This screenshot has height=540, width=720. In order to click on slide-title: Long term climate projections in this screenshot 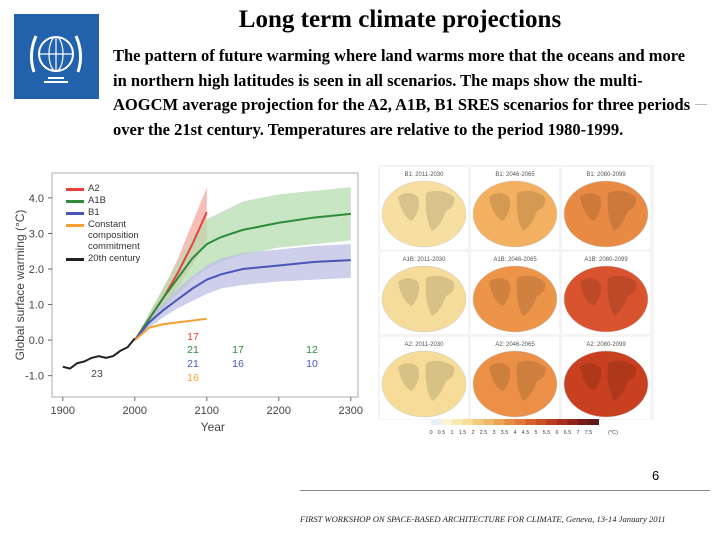, I will do `click(400, 19)`.